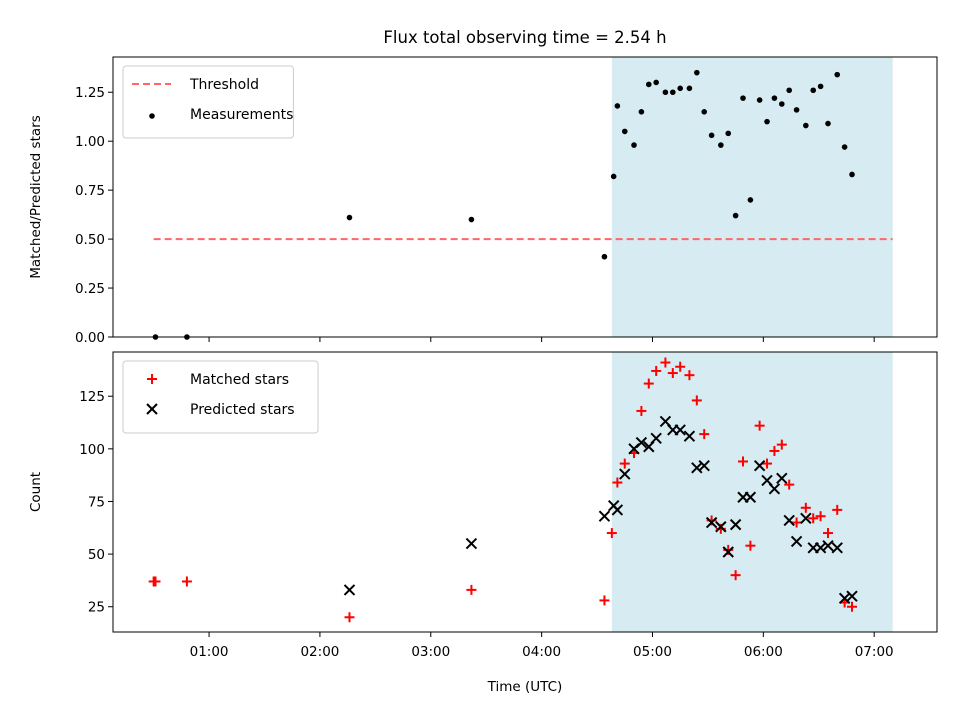 The image size is (960, 720). What do you see at coordinates (92, 450) in the screenshot?
I see `y-tick-label: 100` at bounding box center [92, 450].